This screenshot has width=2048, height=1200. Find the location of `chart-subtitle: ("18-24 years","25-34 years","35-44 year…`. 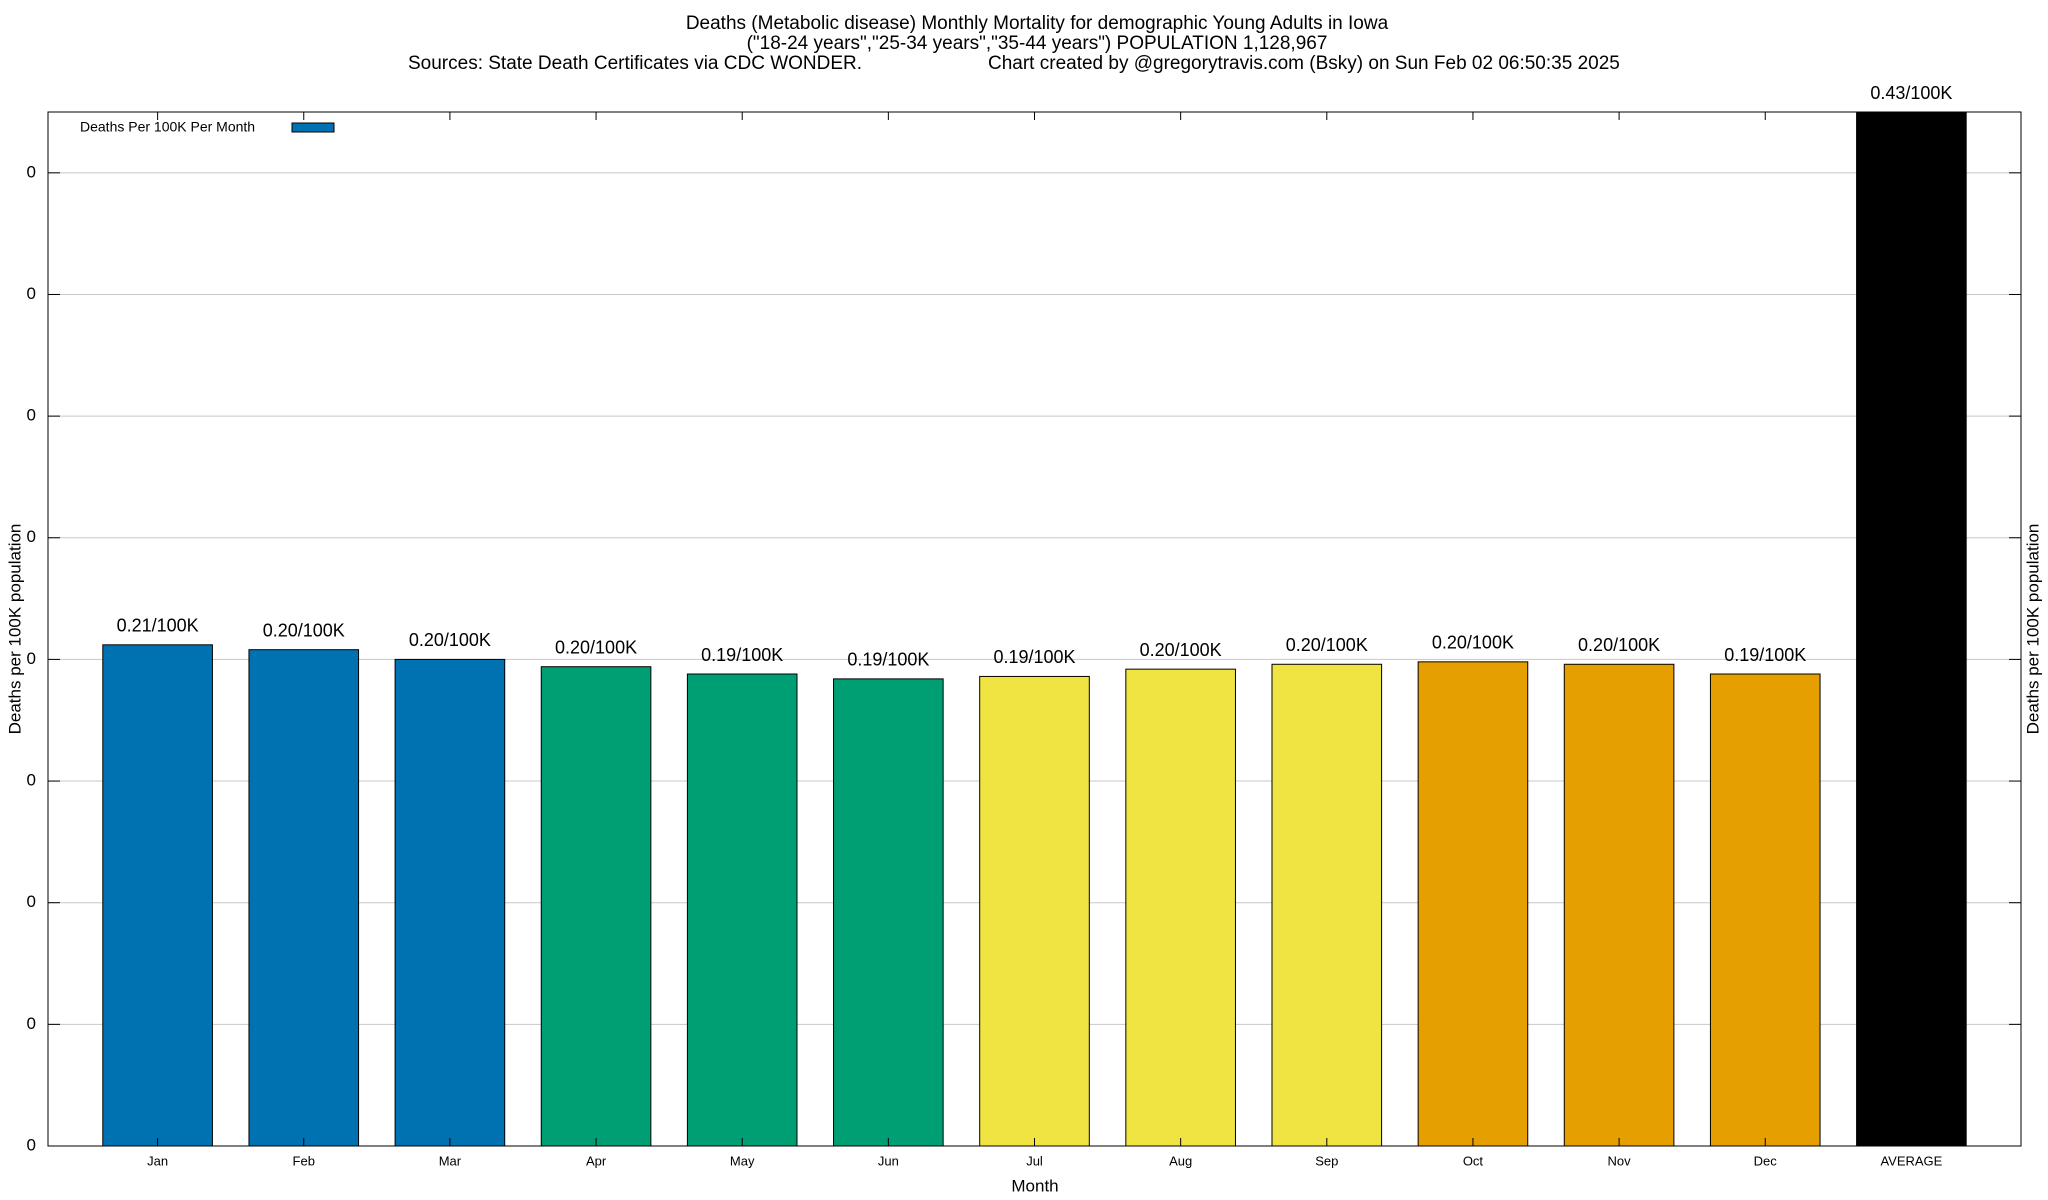

chart-subtitle: ("18-24 years","25-34 years","35-44 year… is located at coordinates (1037, 43).